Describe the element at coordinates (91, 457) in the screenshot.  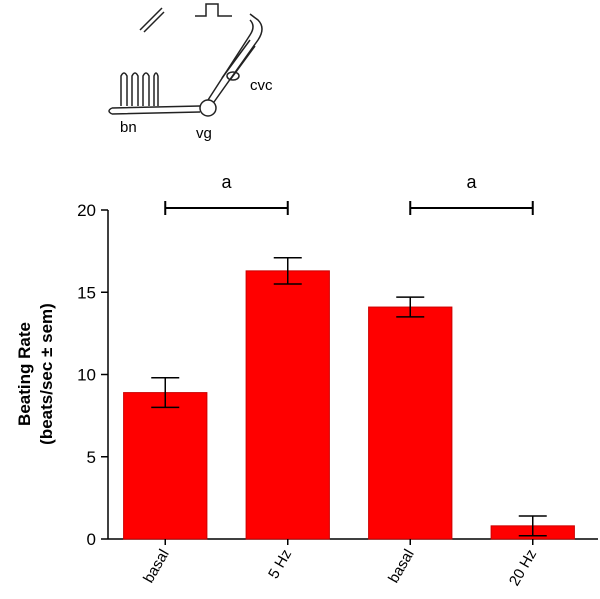
I see `y-tick-label: 5` at that location.